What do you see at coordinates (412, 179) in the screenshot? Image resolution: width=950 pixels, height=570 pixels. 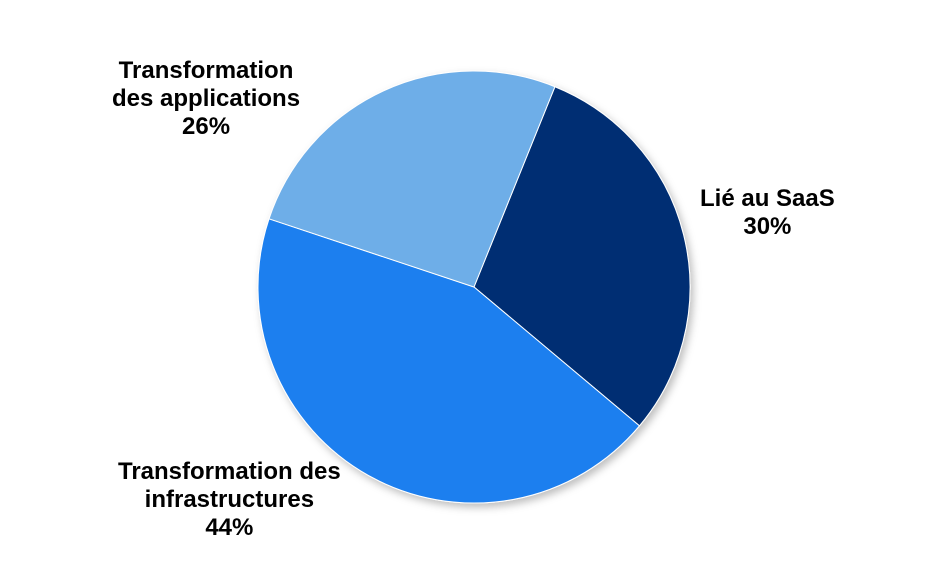 I see `pie-slice-applications` at bounding box center [412, 179].